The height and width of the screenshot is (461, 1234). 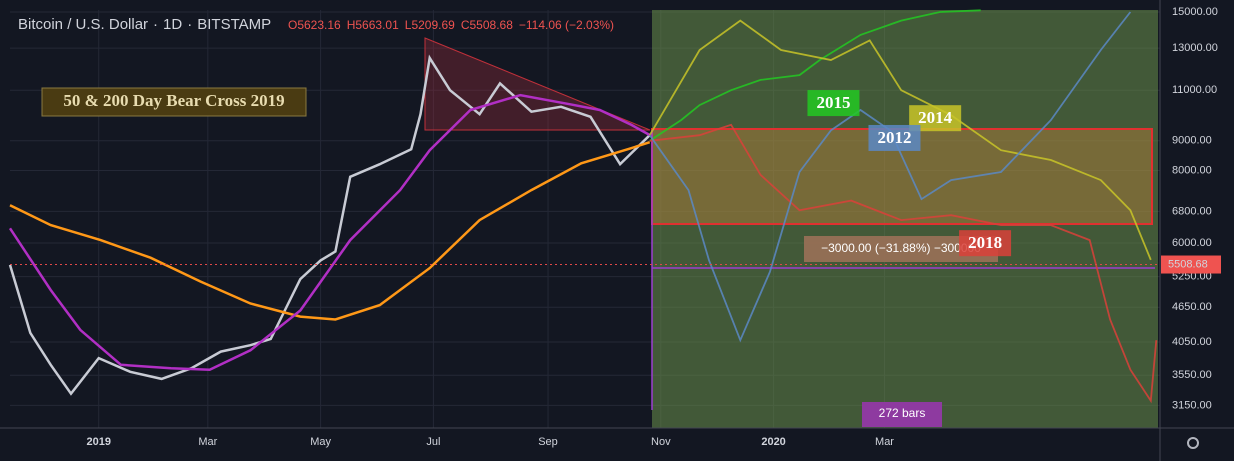 I want to click on y-tick-label: 8000.00, so click(x=1192, y=170).